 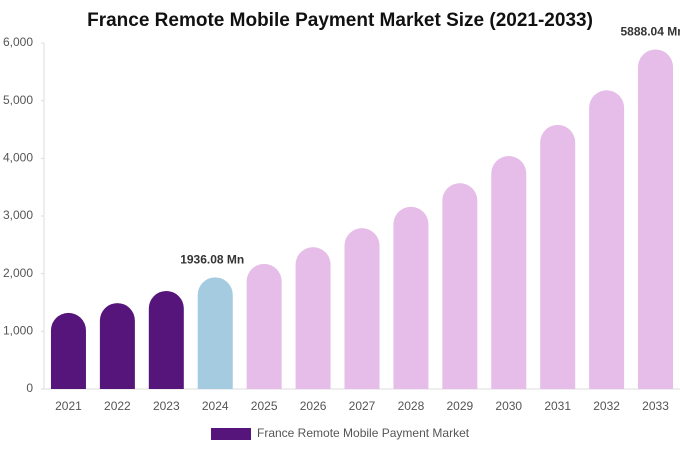 What do you see at coordinates (606, 406) in the screenshot?
I see `x-tick-label: 2032` at bounding box center [606, 406].